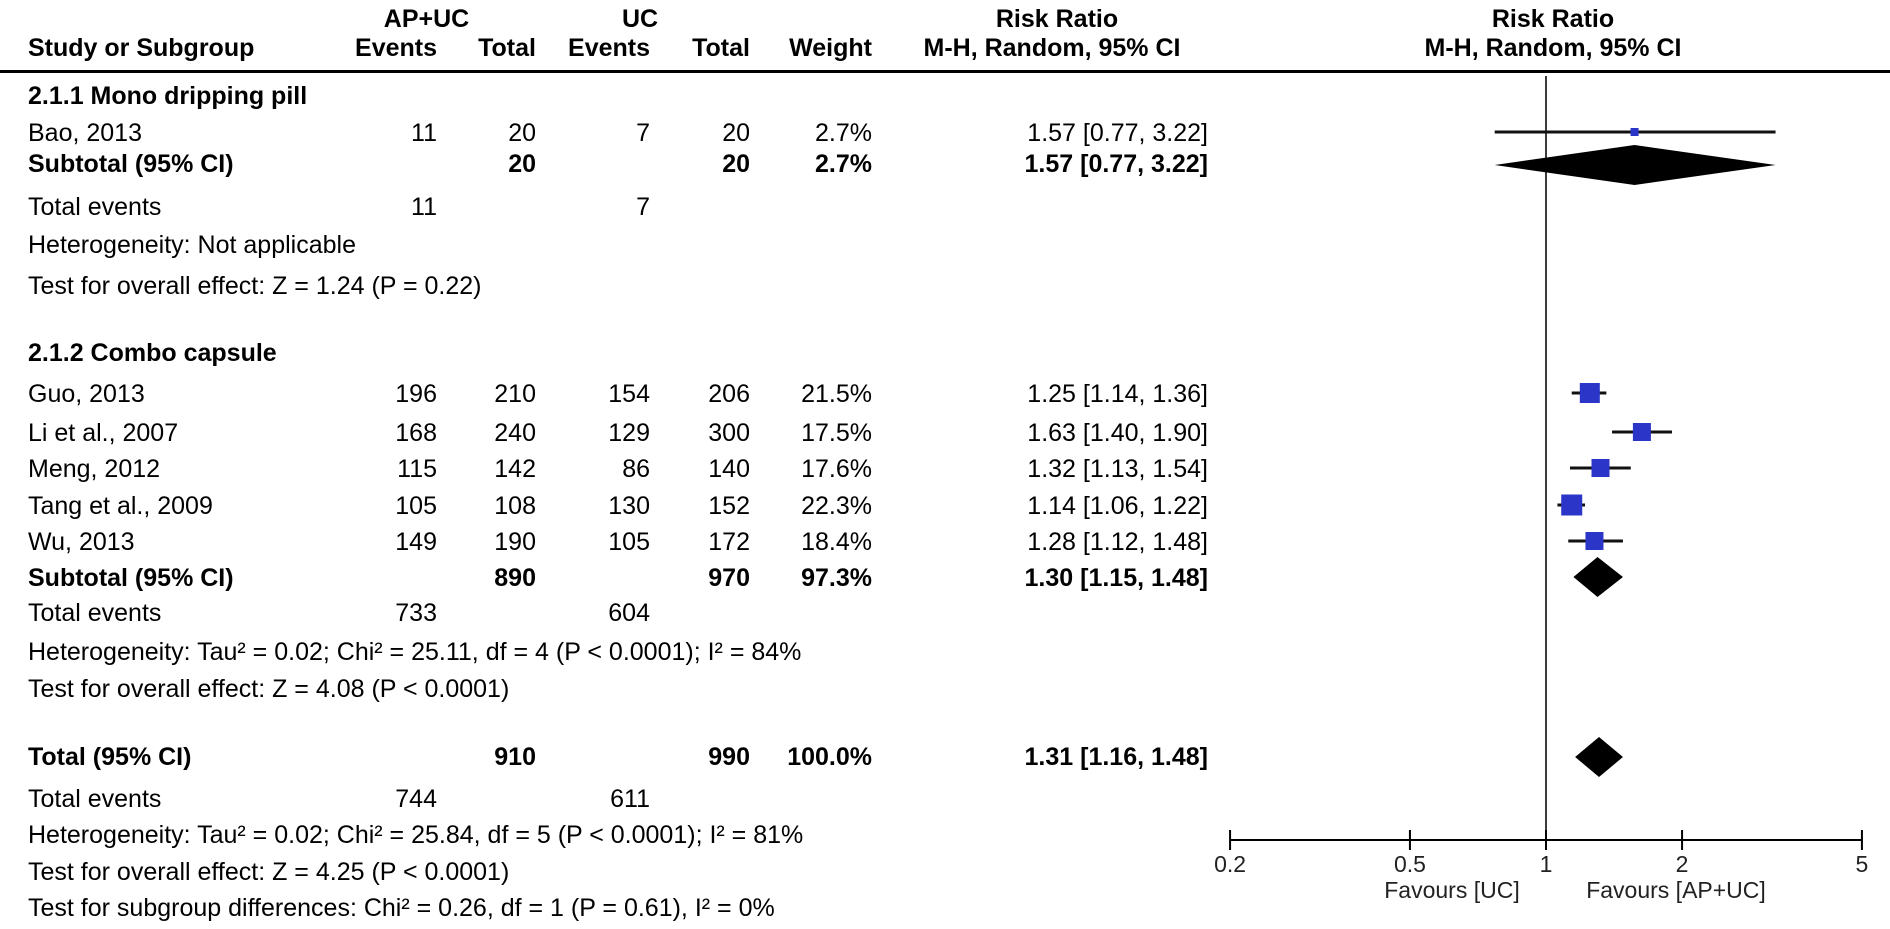 This screenshot has height=929, width=1890. Describe the element at coordinates (629, 433) in the screenshot. I see `events2-cell: 129` at that location.